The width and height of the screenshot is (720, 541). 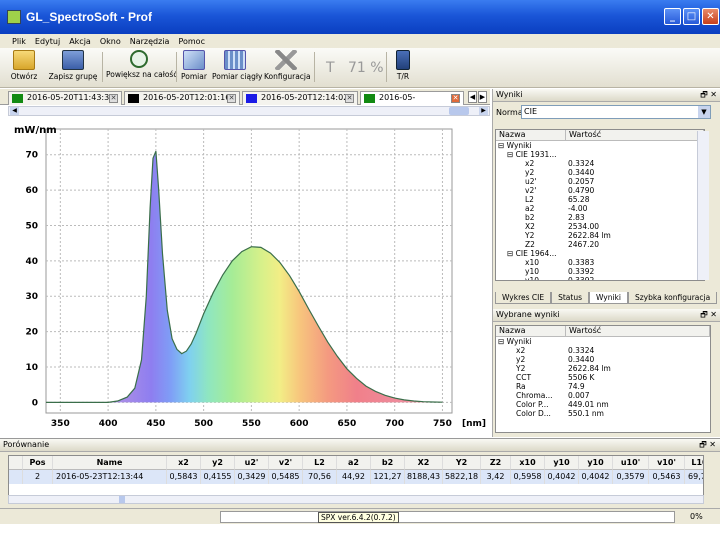 What do you see at coordinates (24, 68) in the screenshot?
I see `open-button: Otwórz` at bounding box center [24, 68].